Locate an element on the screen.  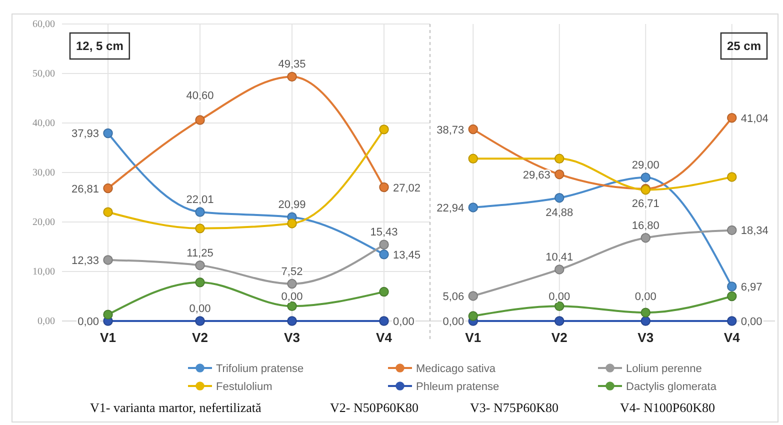
y-tick-label: 60,00 is located at coordinates (43, 24).